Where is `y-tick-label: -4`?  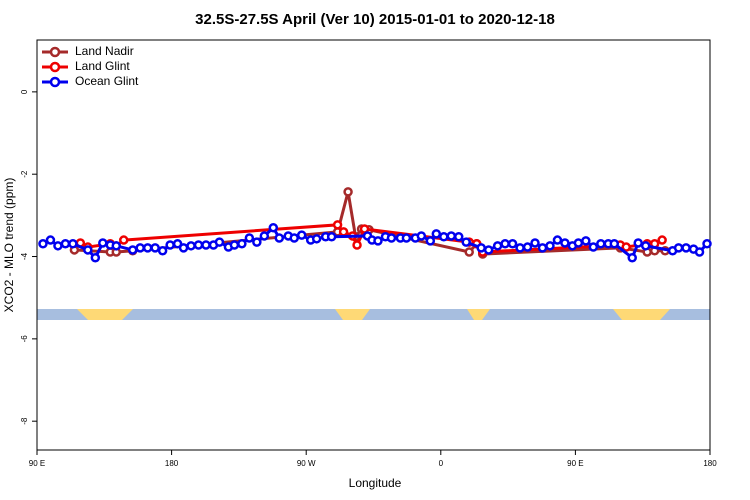 y-tick-label: -4 is located at coordinates (24, 256).